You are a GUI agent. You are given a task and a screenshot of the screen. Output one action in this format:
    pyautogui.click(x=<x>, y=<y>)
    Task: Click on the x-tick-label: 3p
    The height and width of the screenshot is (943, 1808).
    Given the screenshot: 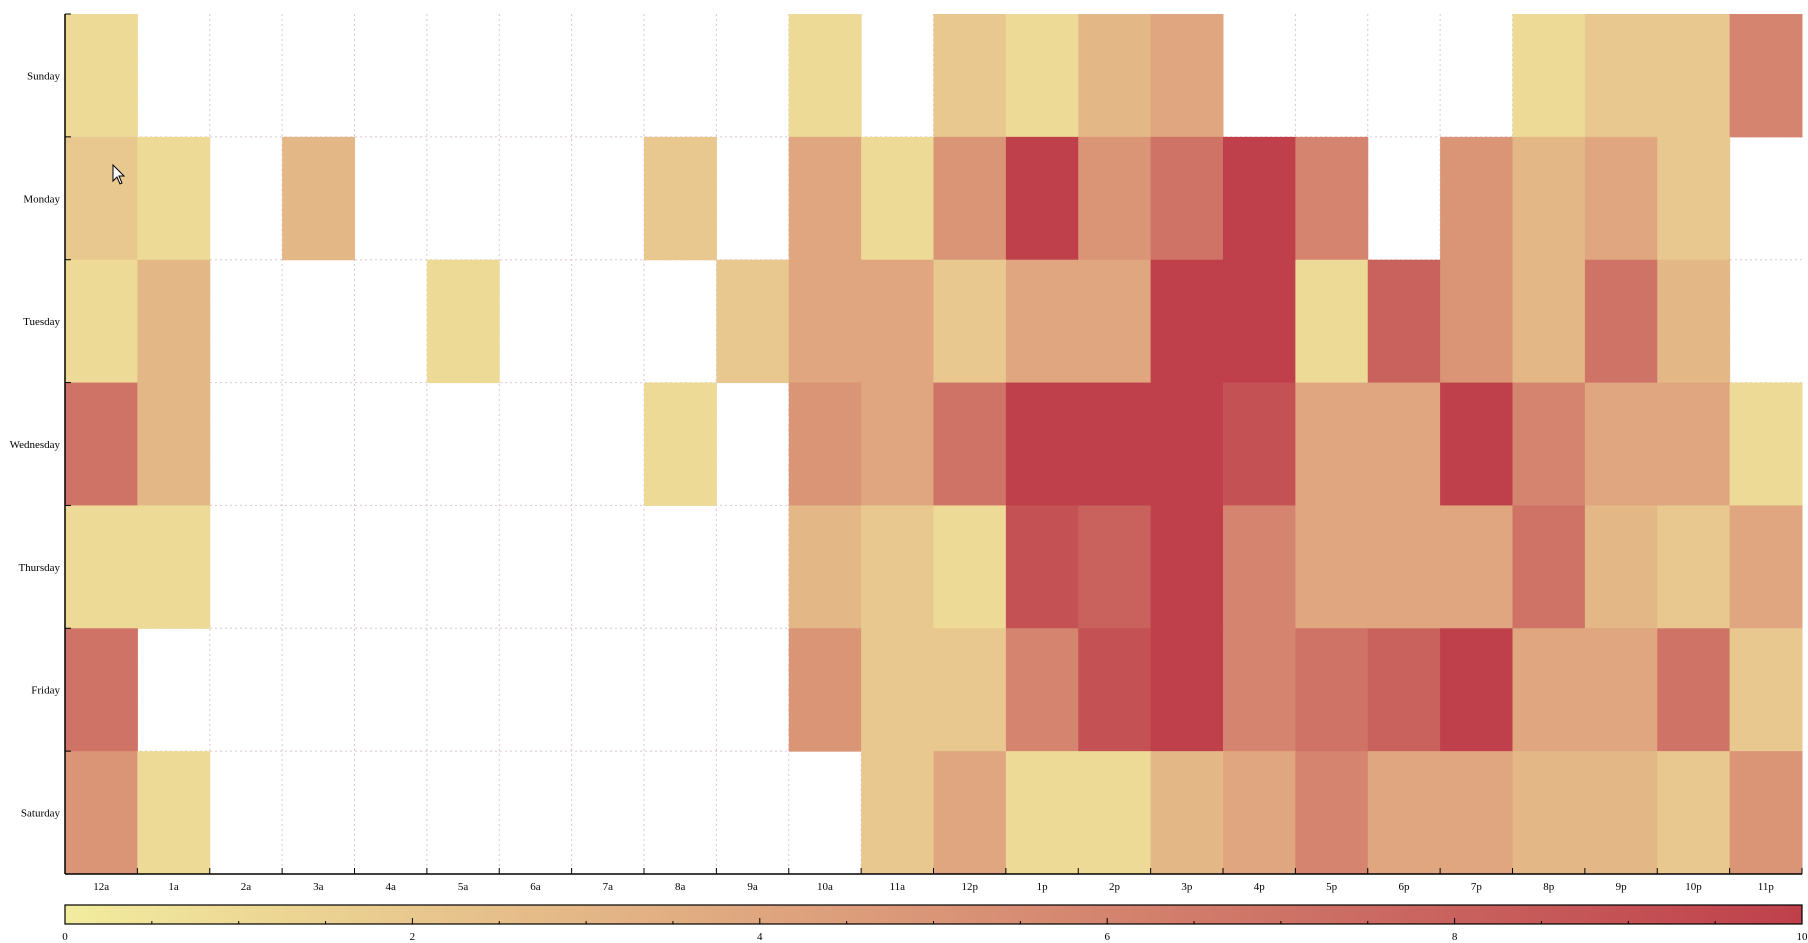 What is the action you would take?
    pyautogui.click(x=1187, y=887)
    